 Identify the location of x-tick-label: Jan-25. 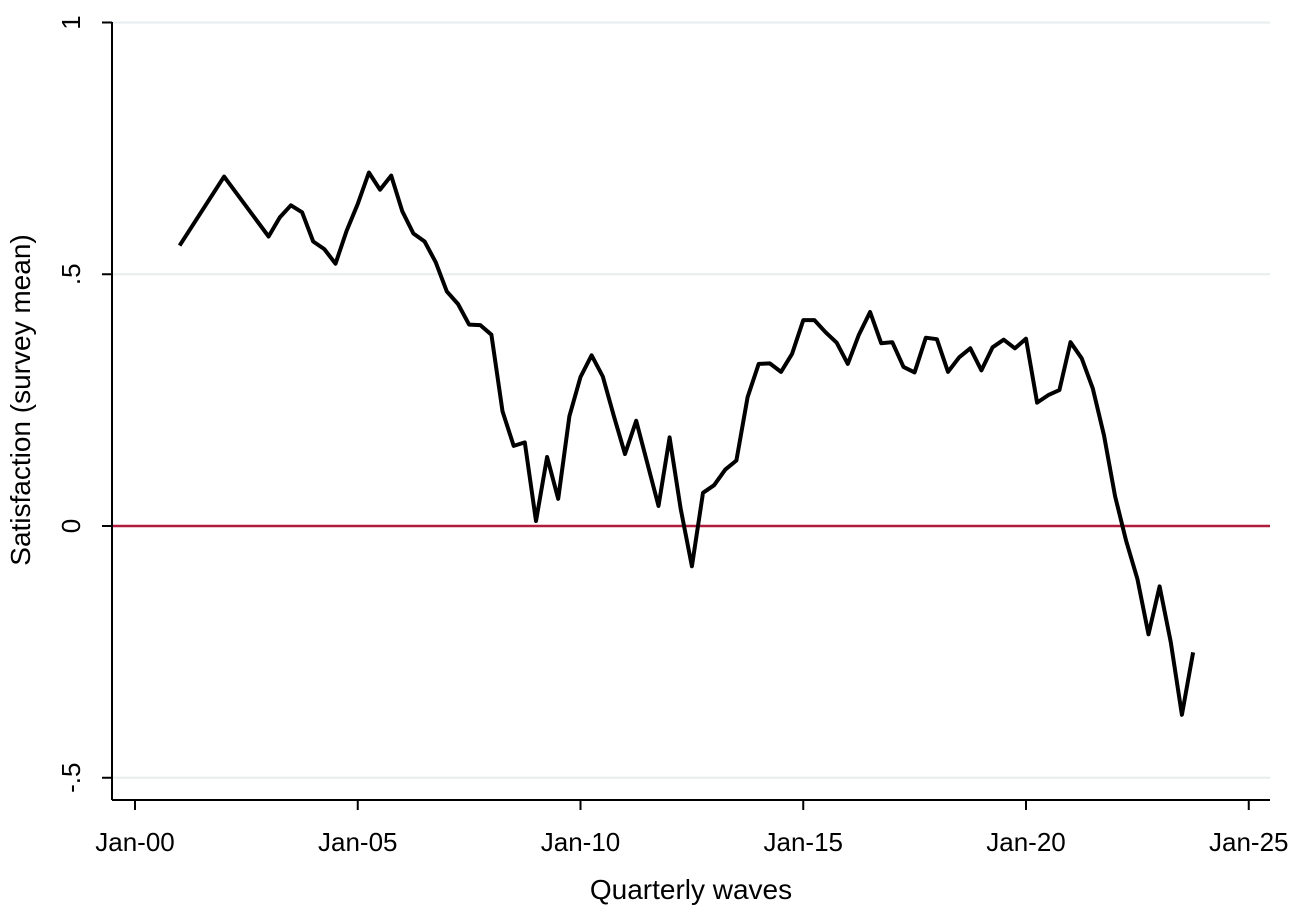
(1249, 842).